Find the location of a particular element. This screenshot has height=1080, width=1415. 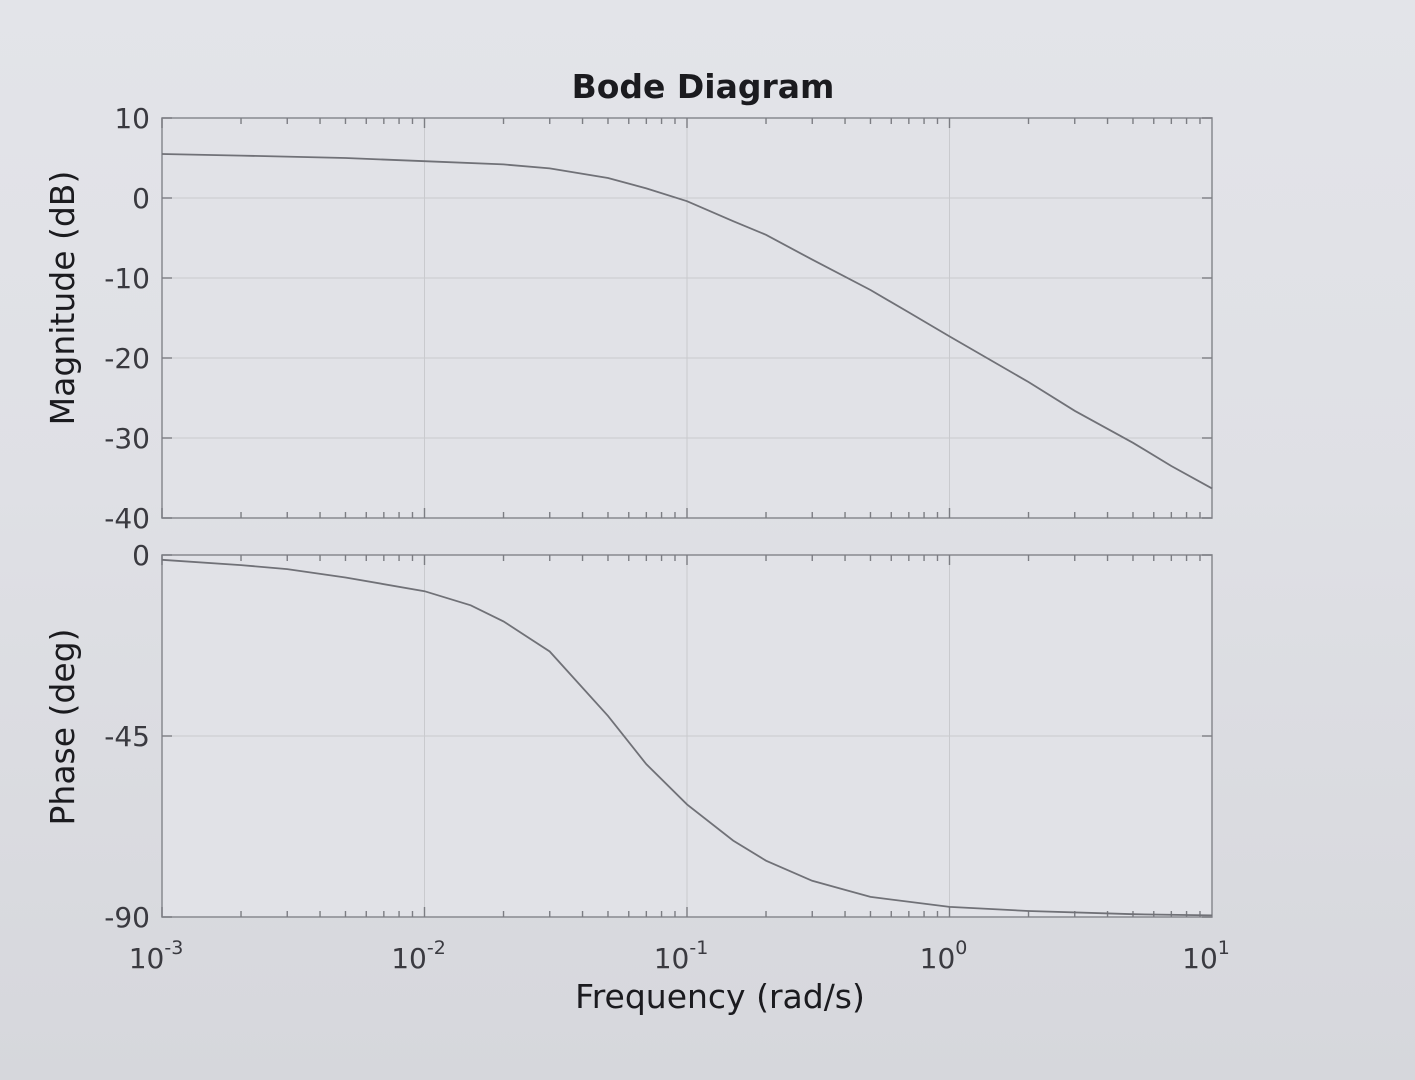

phase-y-tick-label: -90 is located at coordinates (127, 917).